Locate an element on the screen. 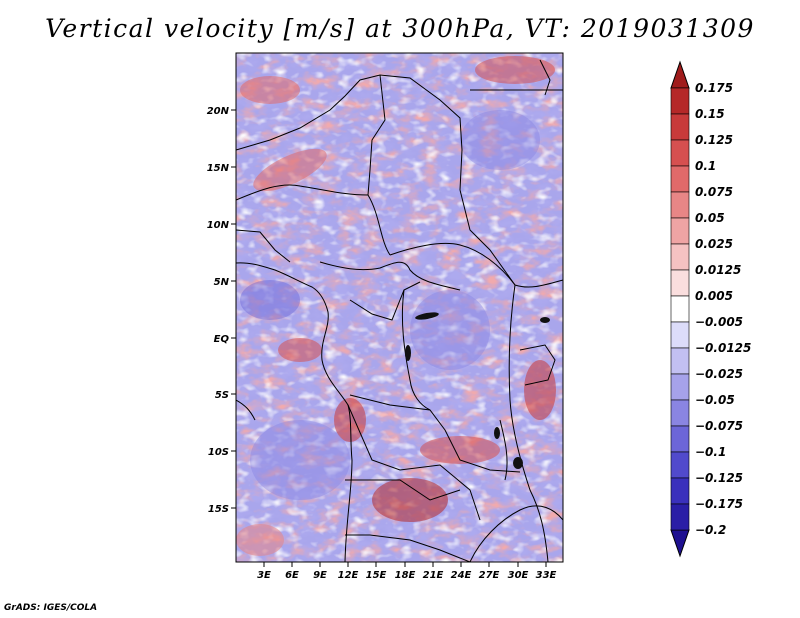 This screenshot has width=800, height=618. lon-tick: 33E is located at coordinates (546, 571).